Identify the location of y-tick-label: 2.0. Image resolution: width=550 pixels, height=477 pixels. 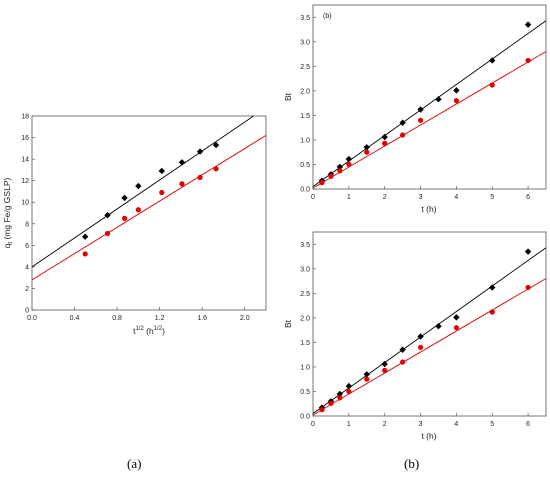
(305, 318).